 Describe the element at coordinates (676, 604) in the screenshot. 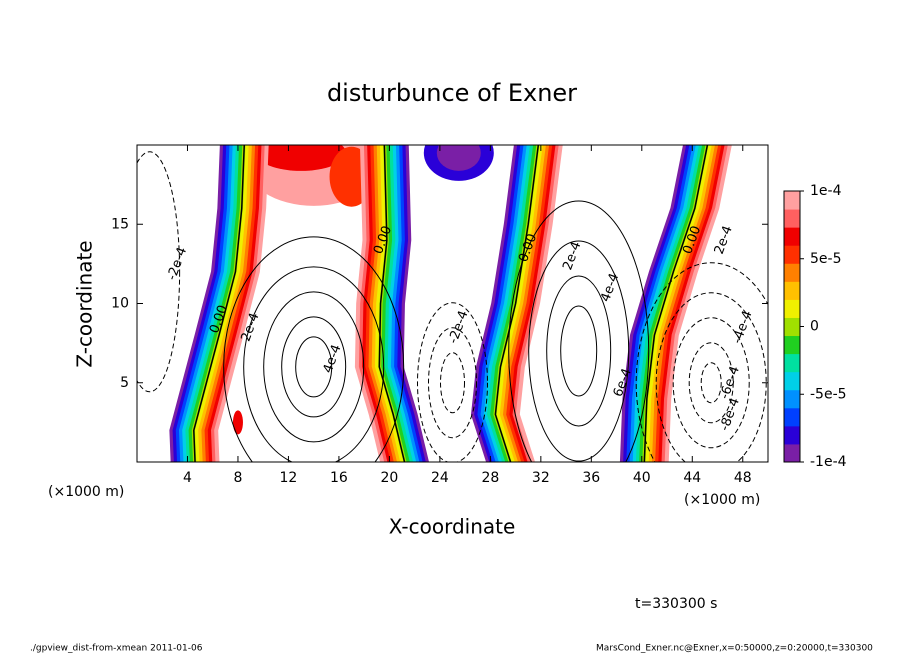

I see `time-label: t=330300 s` at that location.